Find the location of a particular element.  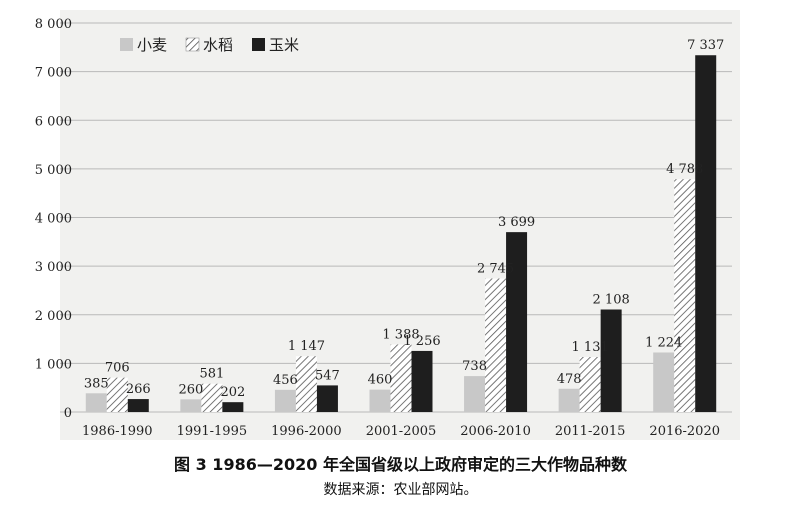

legend-label: 小麦 is located at coordinates (152, 45).